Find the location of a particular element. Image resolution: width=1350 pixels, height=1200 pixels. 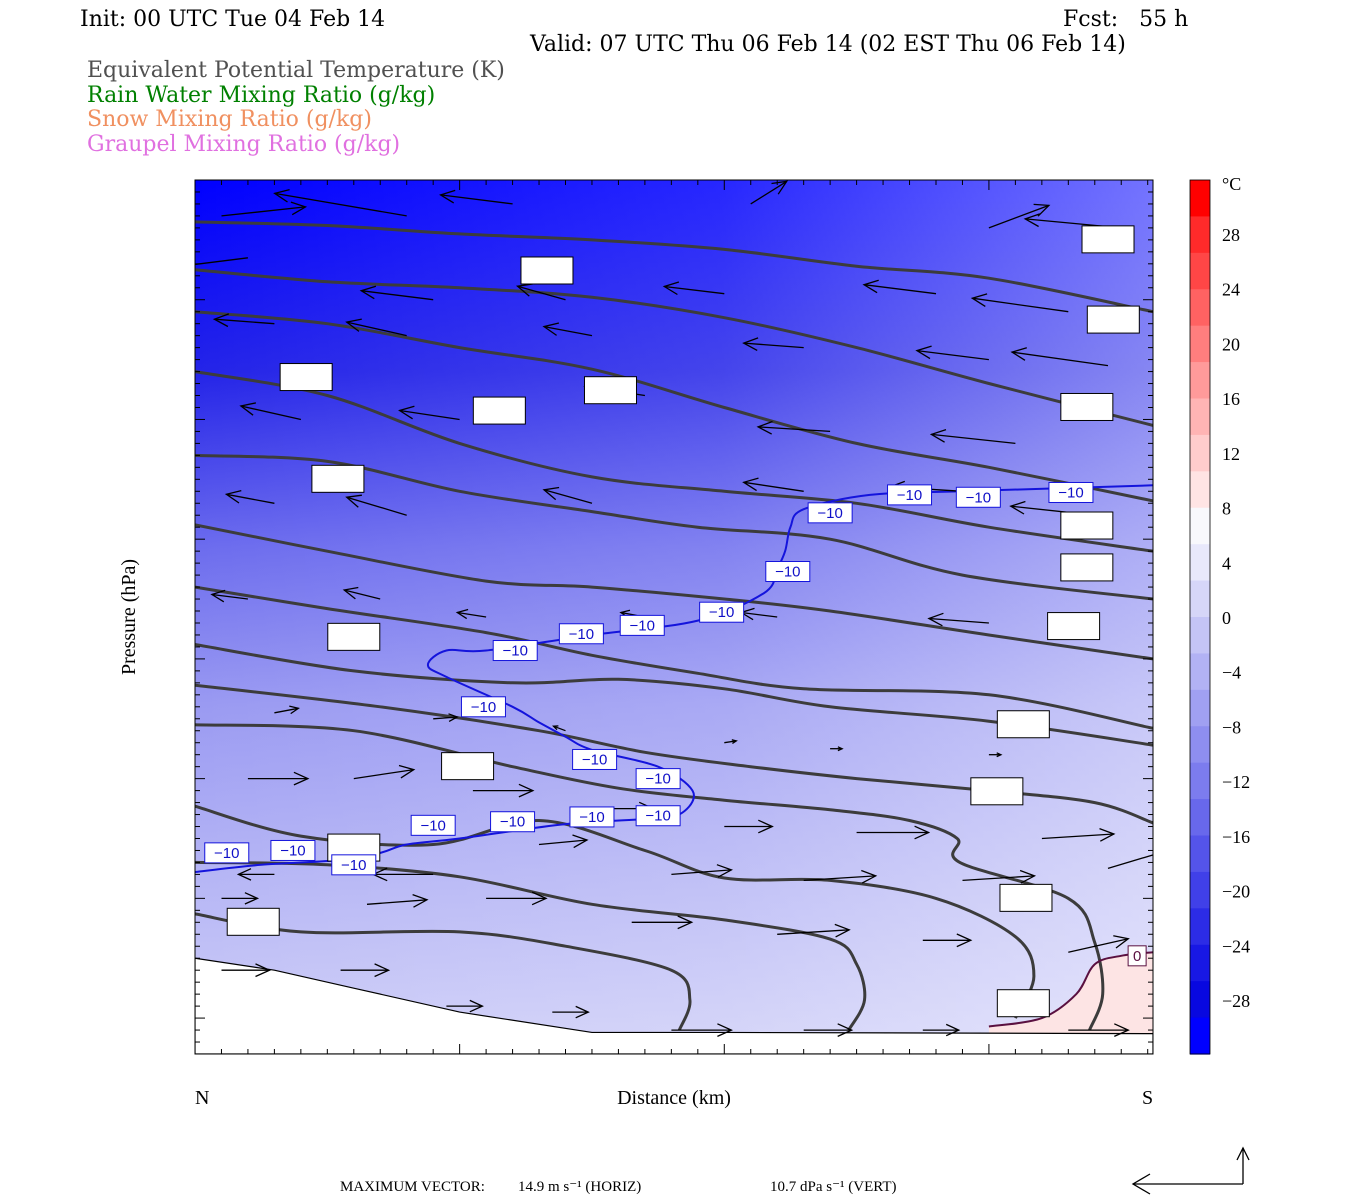

colorbar-label: 28 is located at coordinates (1231, 235).